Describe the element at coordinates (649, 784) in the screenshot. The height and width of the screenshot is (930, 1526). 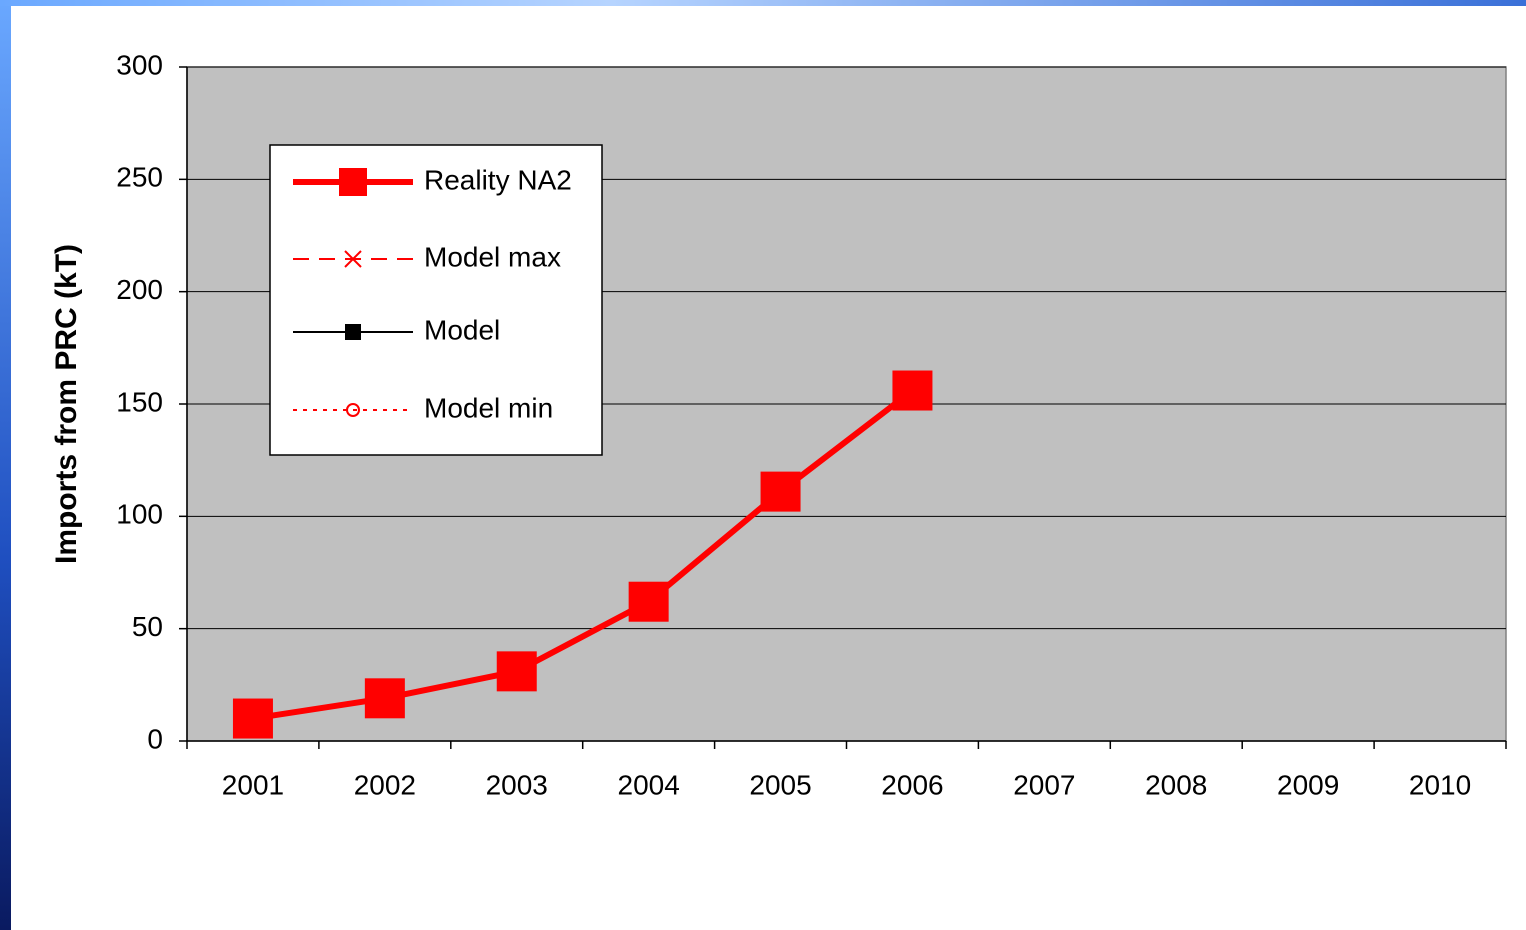
I see `x-tick-label: 2004` at that location.